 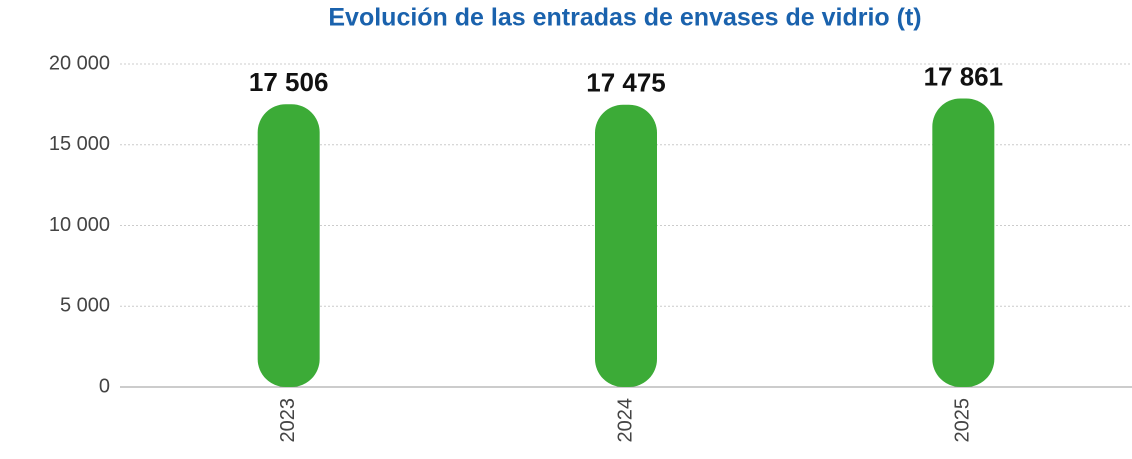 I want to click on x-tick-label: 2025, so click(x=963, y=420).